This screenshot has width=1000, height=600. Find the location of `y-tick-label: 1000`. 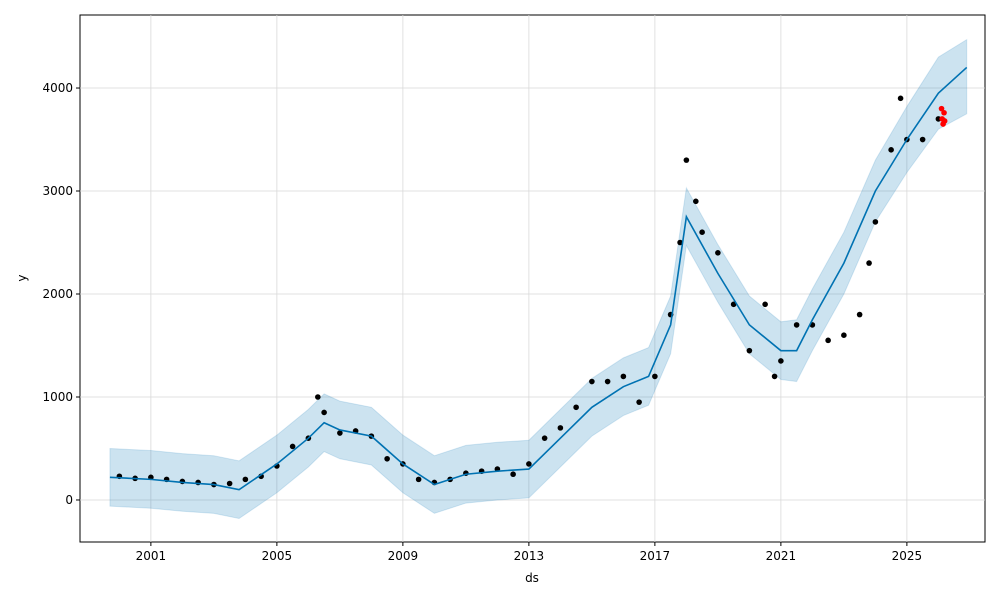

y-tick-label: 1000 is located at coordinates (57, 397).